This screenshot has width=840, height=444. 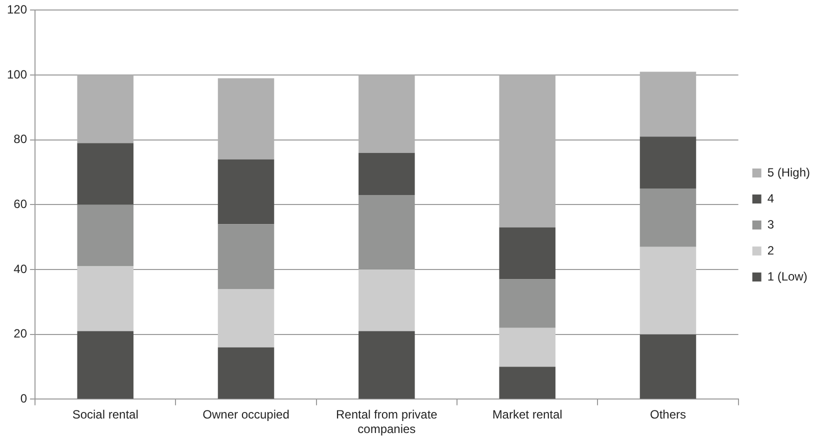 What do you see at coordinates (21, 333) in the screenshot?
I see `y-tick-label: 20` at bounding box center [21, 333].